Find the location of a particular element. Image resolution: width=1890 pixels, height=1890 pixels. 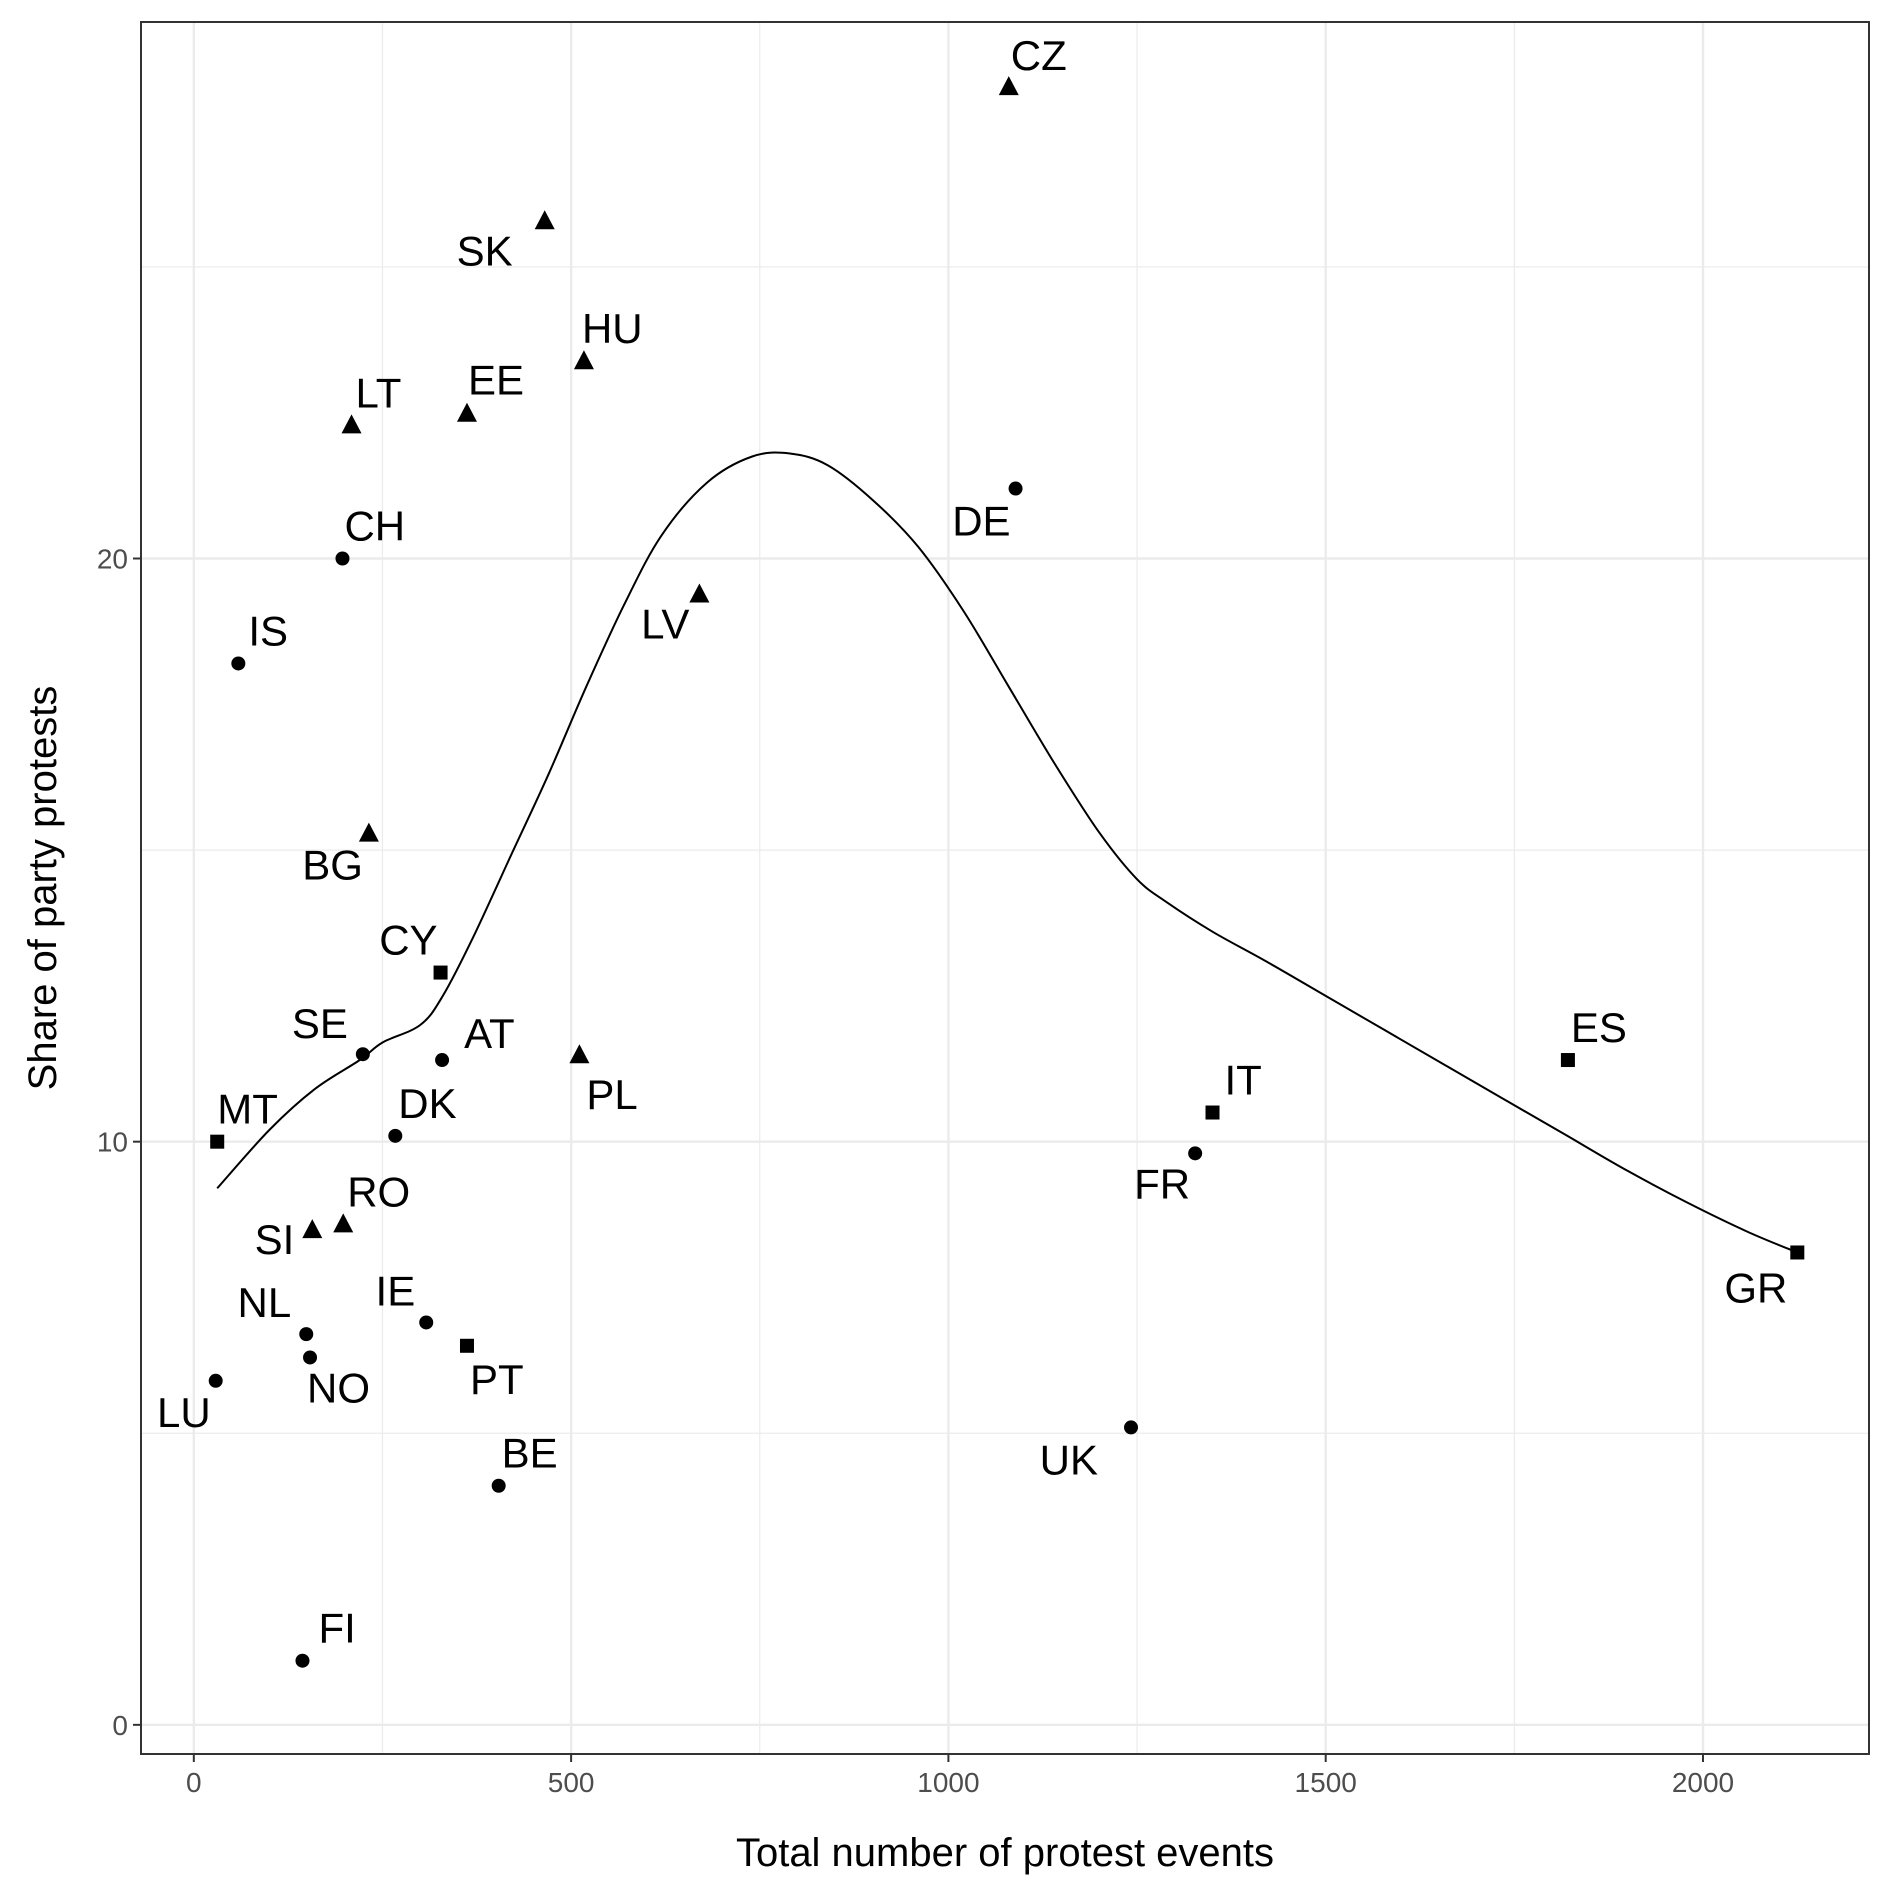

point-label-pt: PT is located at coordinates (497, 1379).